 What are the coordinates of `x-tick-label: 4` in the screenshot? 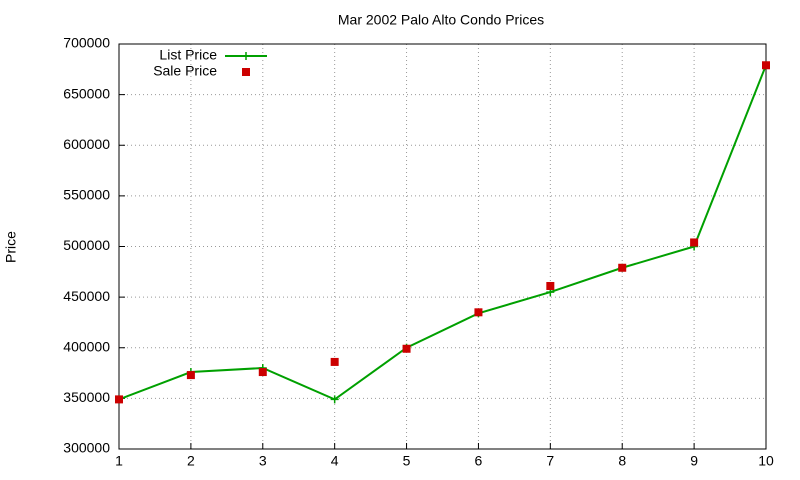 It's located at (335, 461).